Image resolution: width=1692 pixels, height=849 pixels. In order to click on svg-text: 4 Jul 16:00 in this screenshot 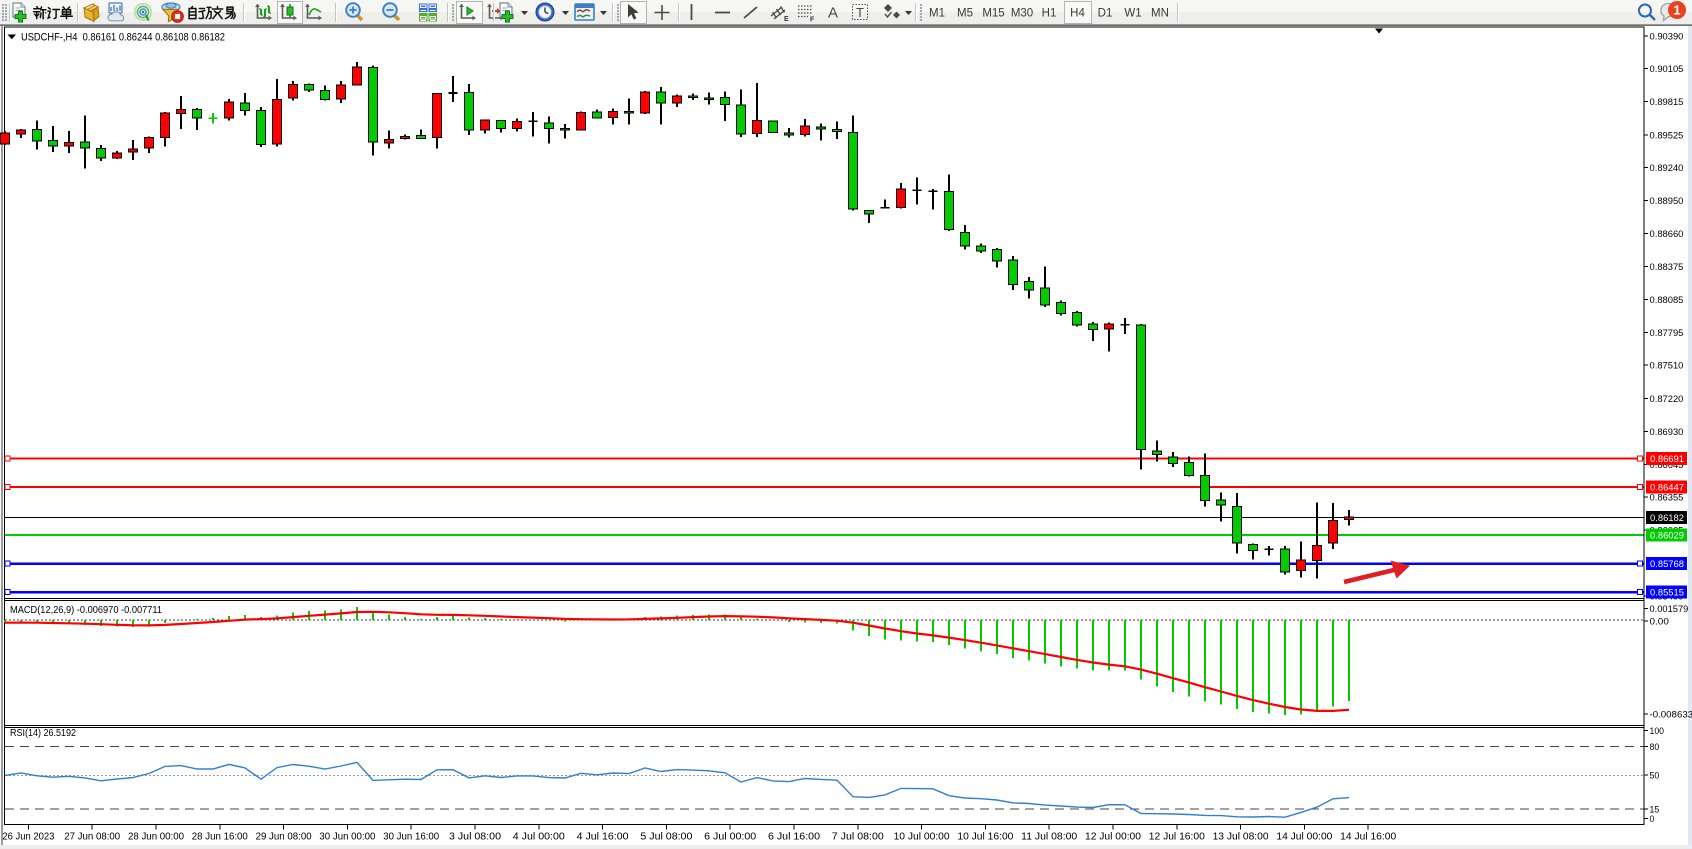, I will do `click(603, 837)`.